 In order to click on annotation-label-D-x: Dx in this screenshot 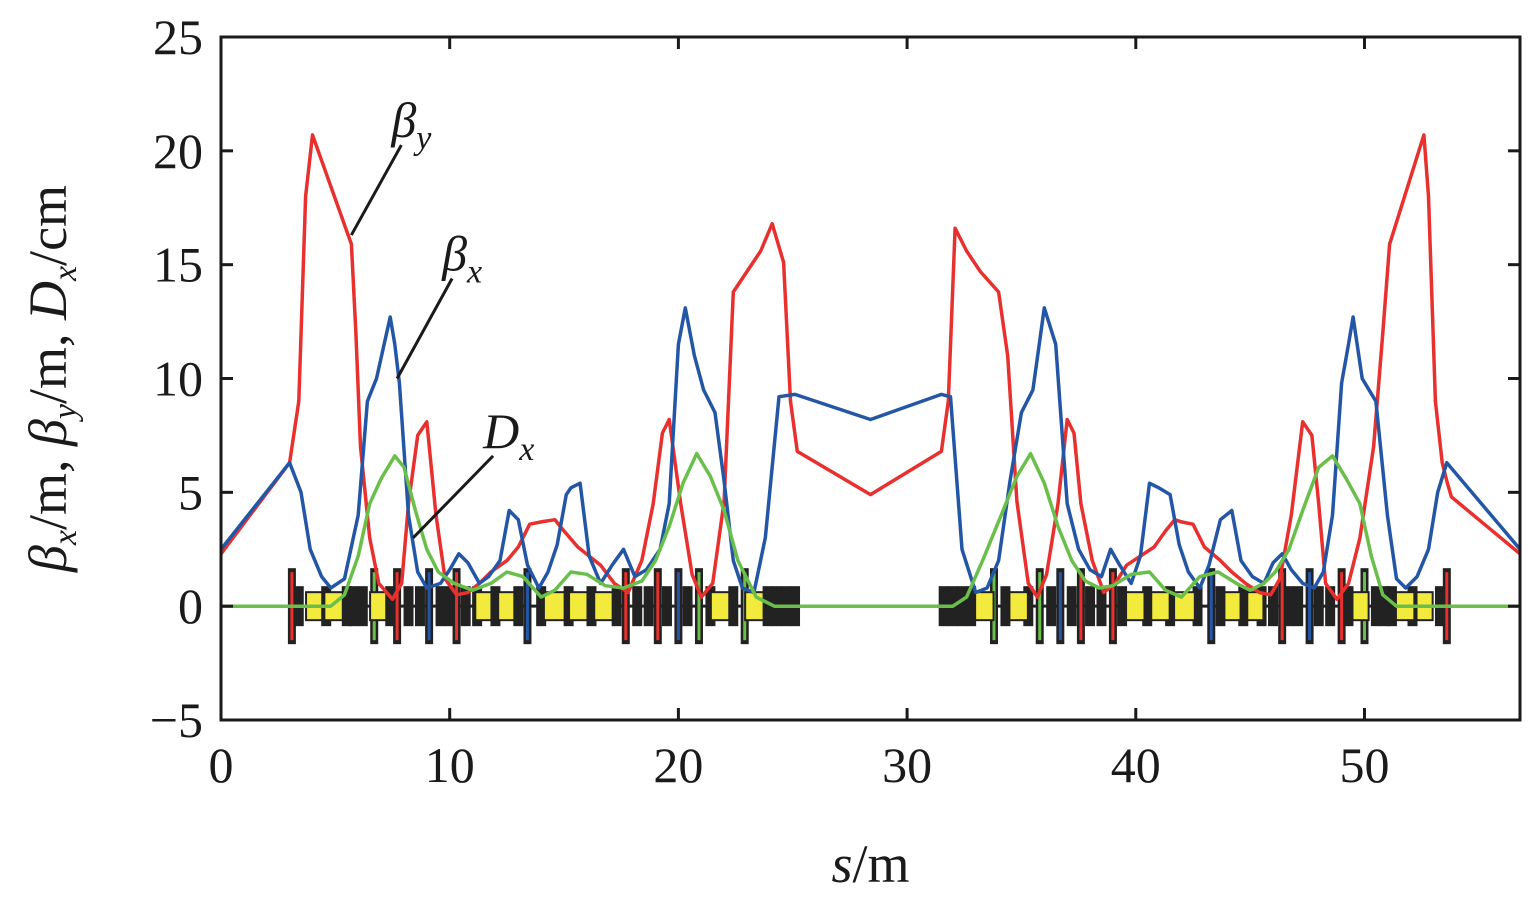, I will do `click(508, 435)`.